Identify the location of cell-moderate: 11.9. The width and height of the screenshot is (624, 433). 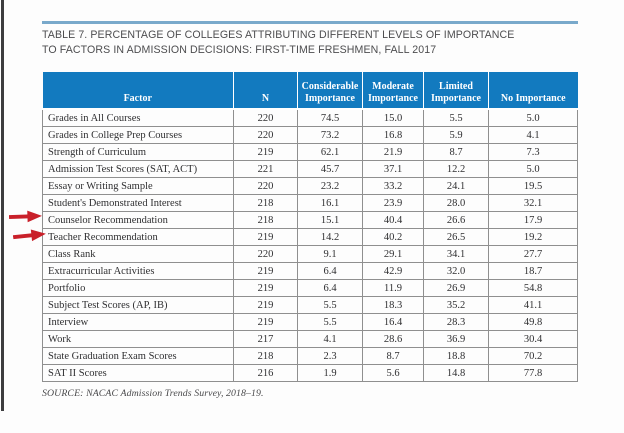
(393, 288).